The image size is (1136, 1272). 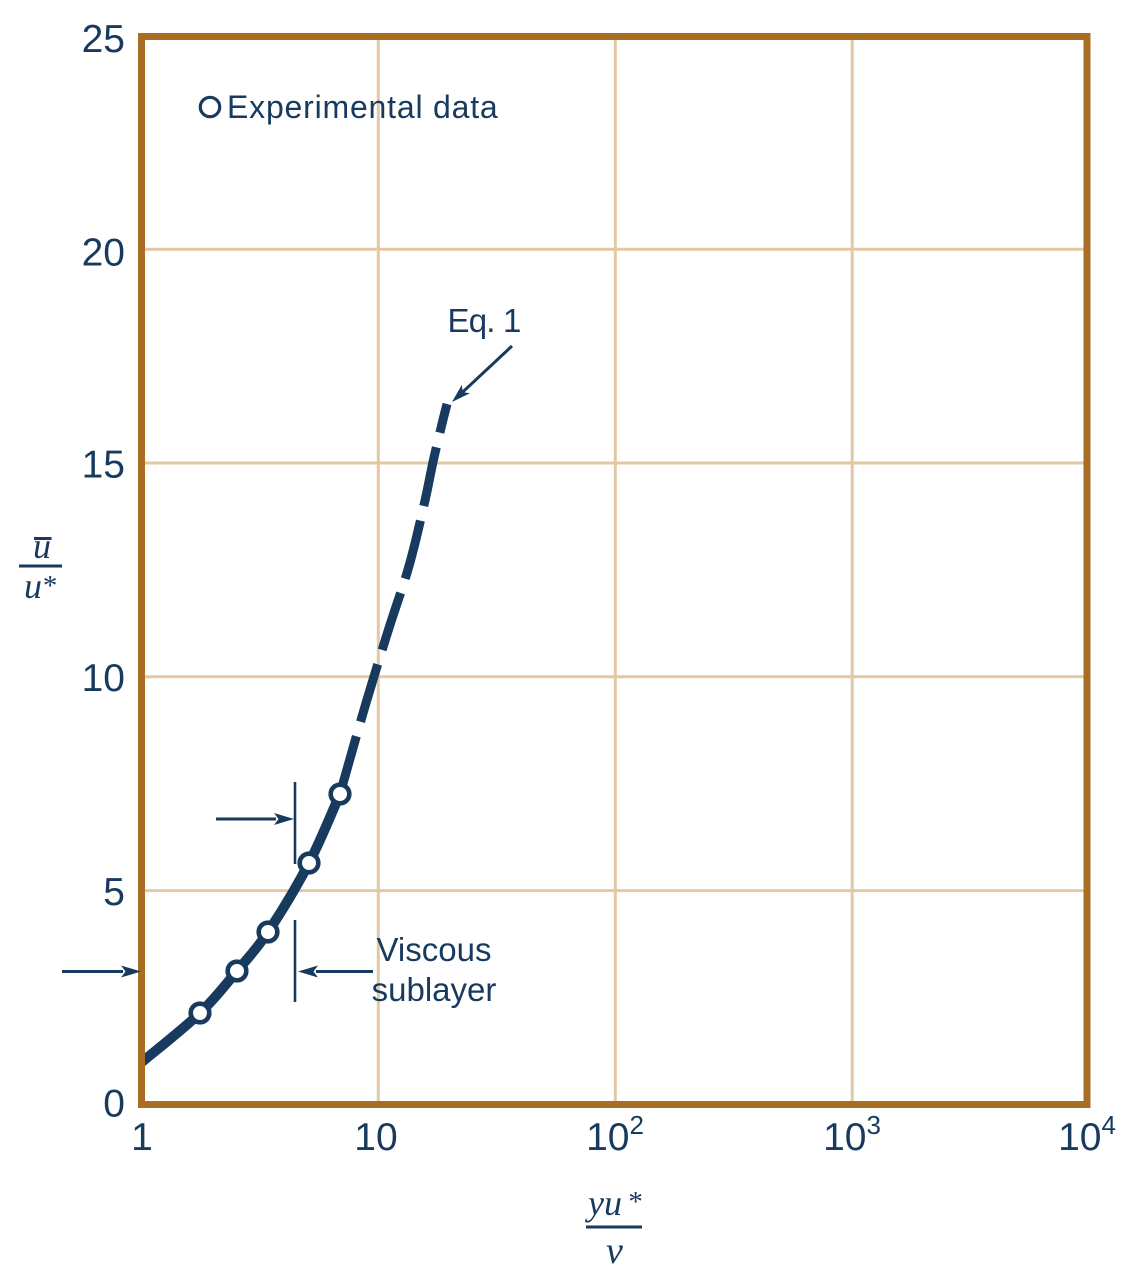 I want to click on svg-text: Eq. 1, so click(x=484, y=320).